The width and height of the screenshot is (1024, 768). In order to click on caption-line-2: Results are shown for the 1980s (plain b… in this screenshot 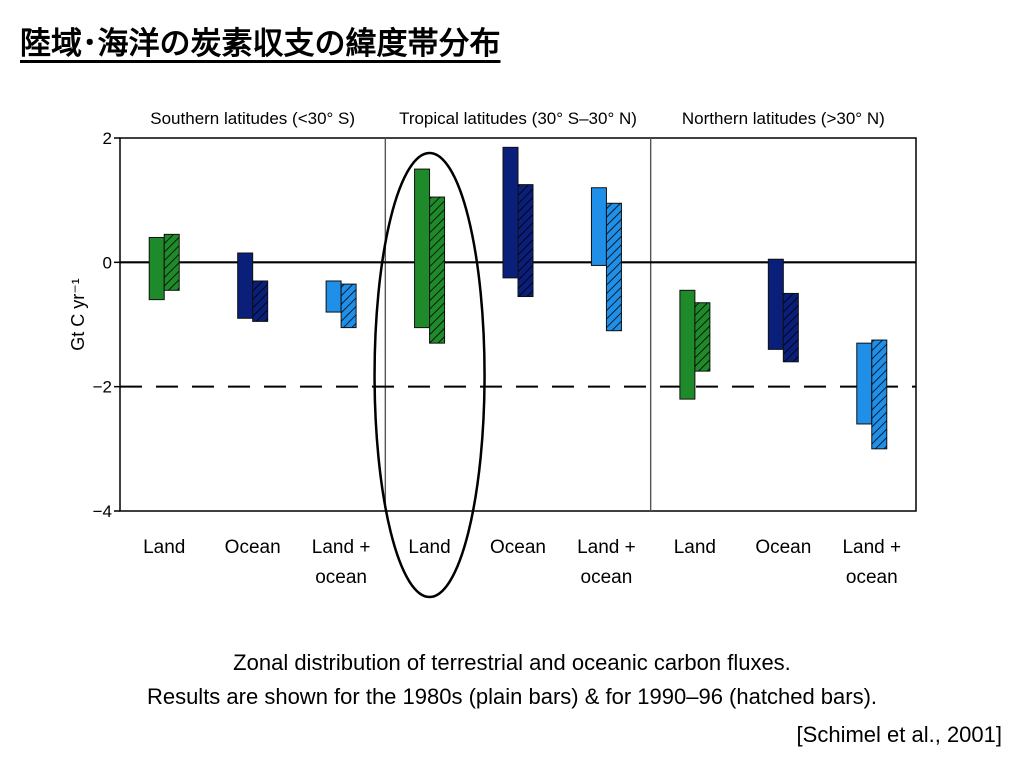, I will do `click(512, 696)`.